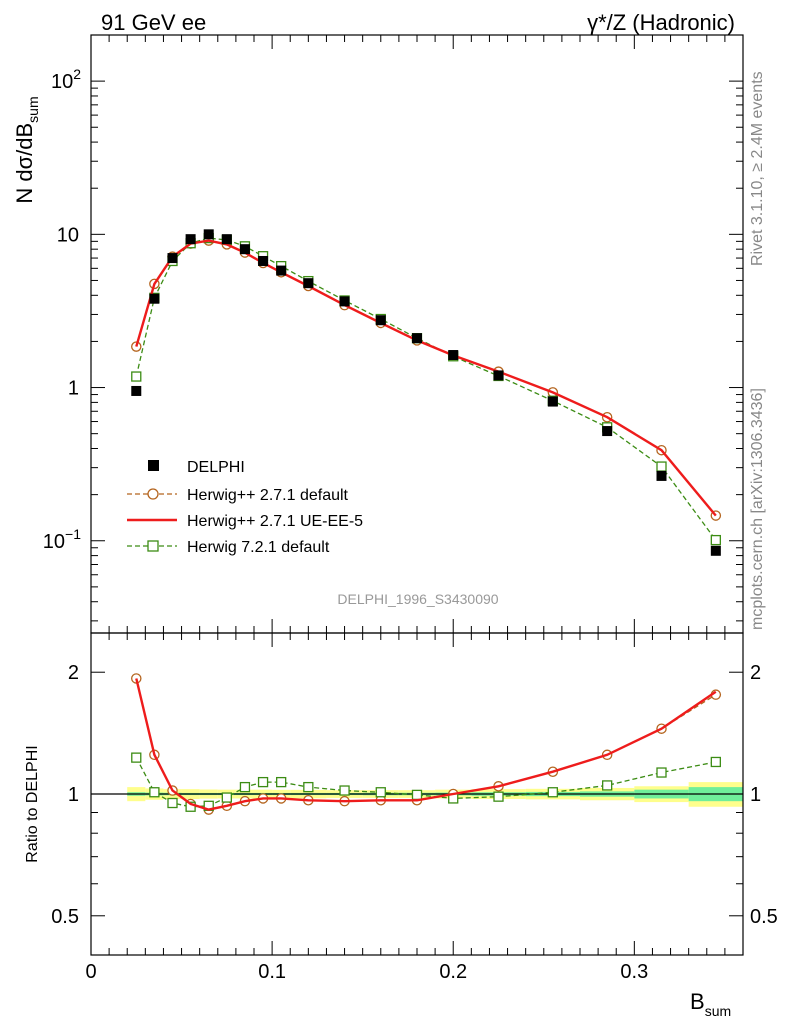 The image size is (786, 1024). Describe the element at coordinates (90, 972) in the screenshot. I see `x-tick-label: 0` at that location.